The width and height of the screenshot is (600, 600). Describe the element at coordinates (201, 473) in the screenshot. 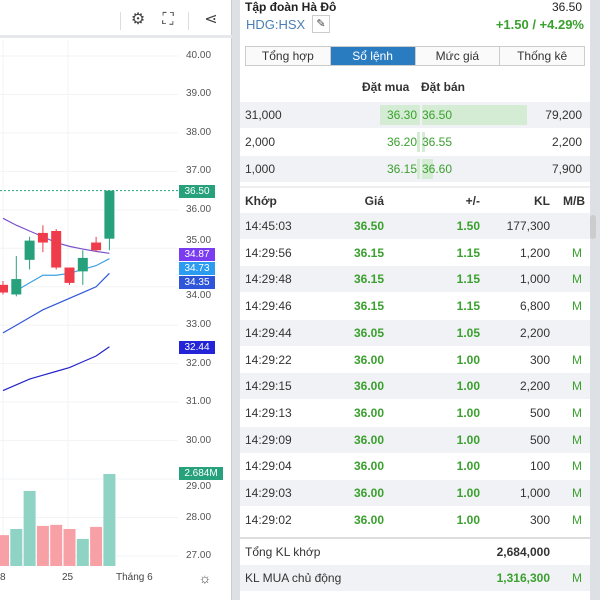

I see `volume-tag: 2.684M` at that location.